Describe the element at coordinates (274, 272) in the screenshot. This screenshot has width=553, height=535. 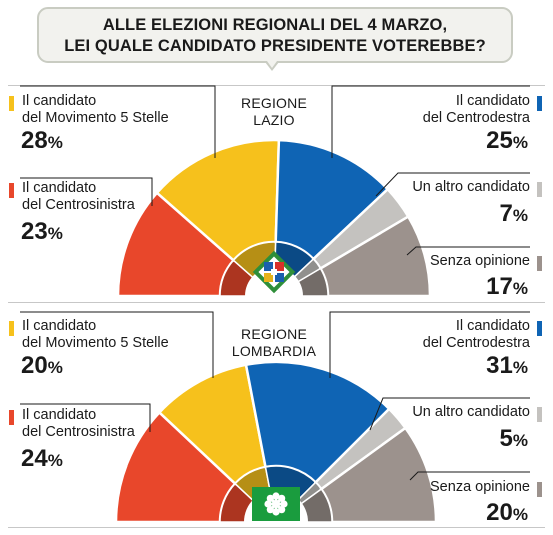
I see `lazio-emblem-icon` at that location.